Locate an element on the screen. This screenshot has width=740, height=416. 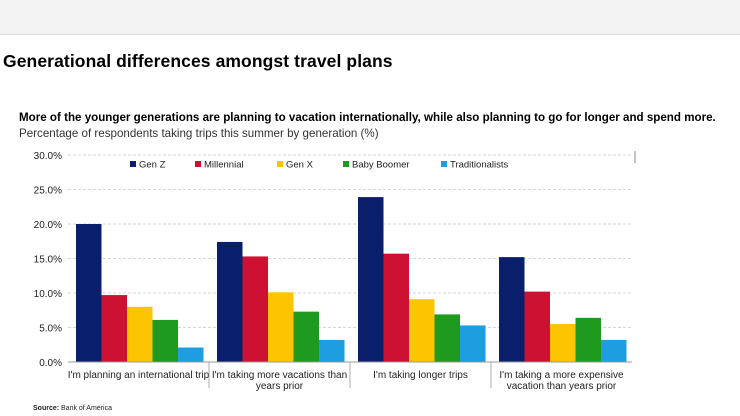
x-tick-label: I'm taking a more expensive is located at coordinates (561, 375).